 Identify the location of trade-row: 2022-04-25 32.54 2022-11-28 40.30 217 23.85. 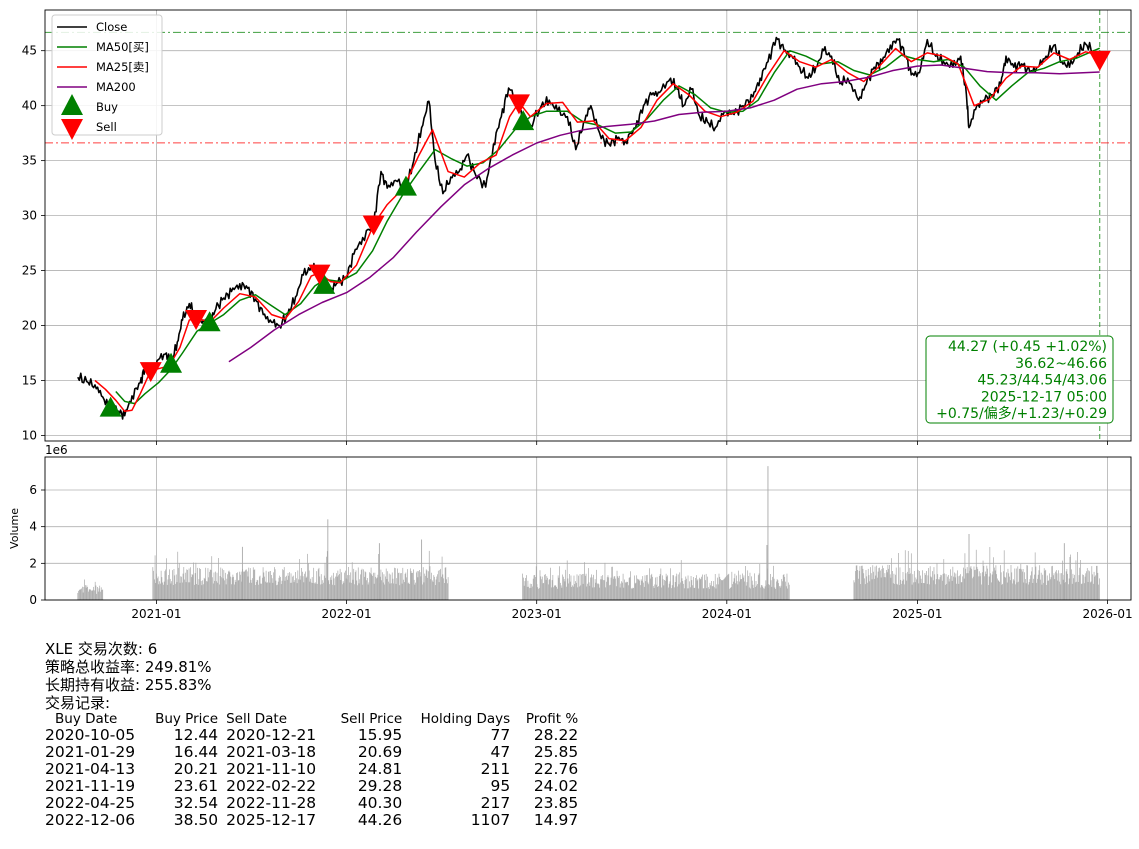
(313, 803).